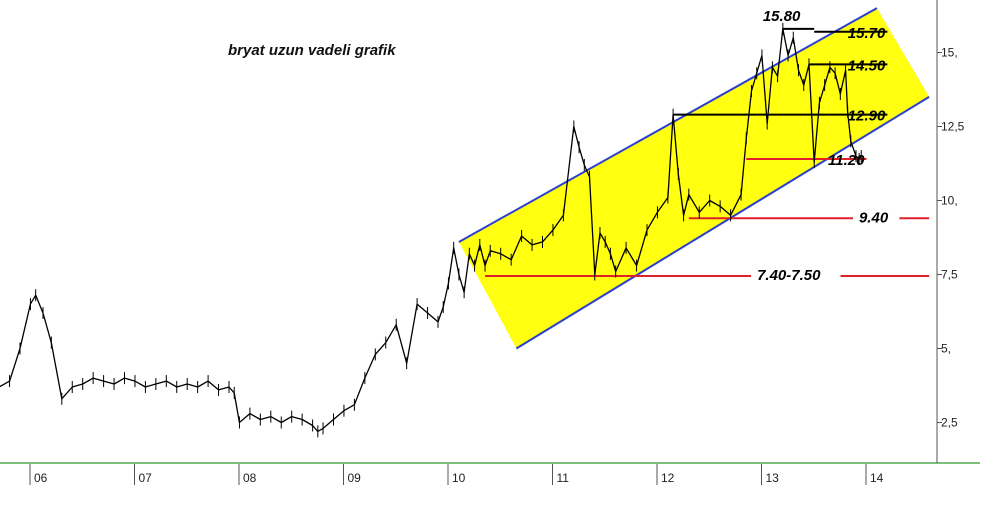  I want to click on level-label-9.40: 9.40, so click(874, 217).